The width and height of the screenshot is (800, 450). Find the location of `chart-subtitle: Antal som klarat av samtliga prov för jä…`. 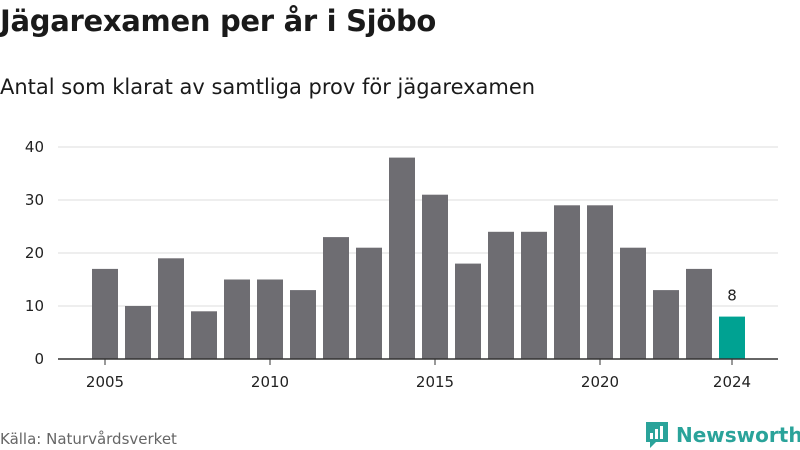

chart-subtitle: Antal som klarat av samtliga prov för jä… is located at coordinates (268, 87).